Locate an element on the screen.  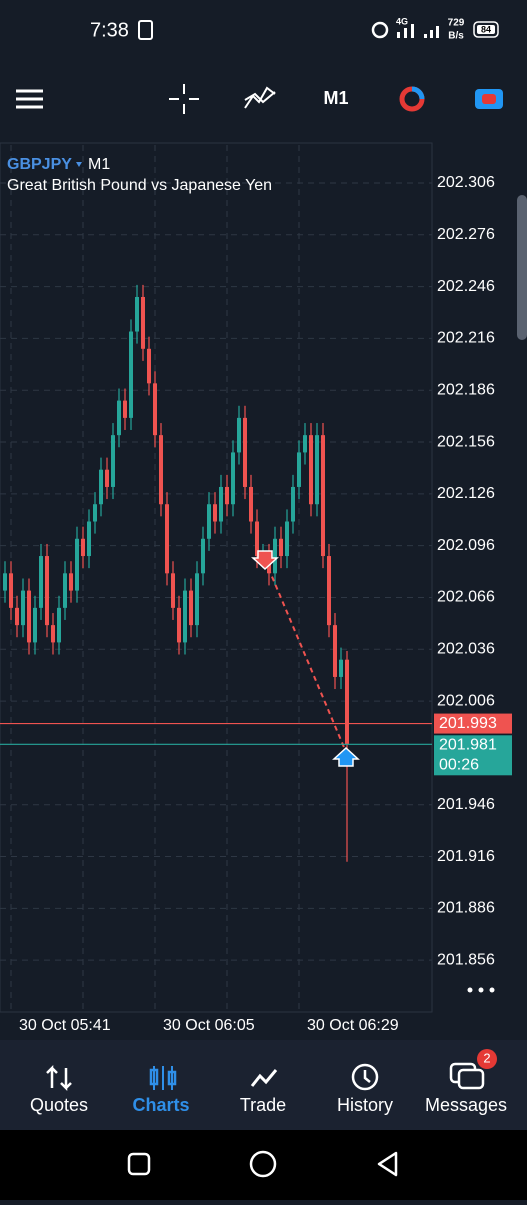
bottom-nav is located at coordinates (263, 1085).